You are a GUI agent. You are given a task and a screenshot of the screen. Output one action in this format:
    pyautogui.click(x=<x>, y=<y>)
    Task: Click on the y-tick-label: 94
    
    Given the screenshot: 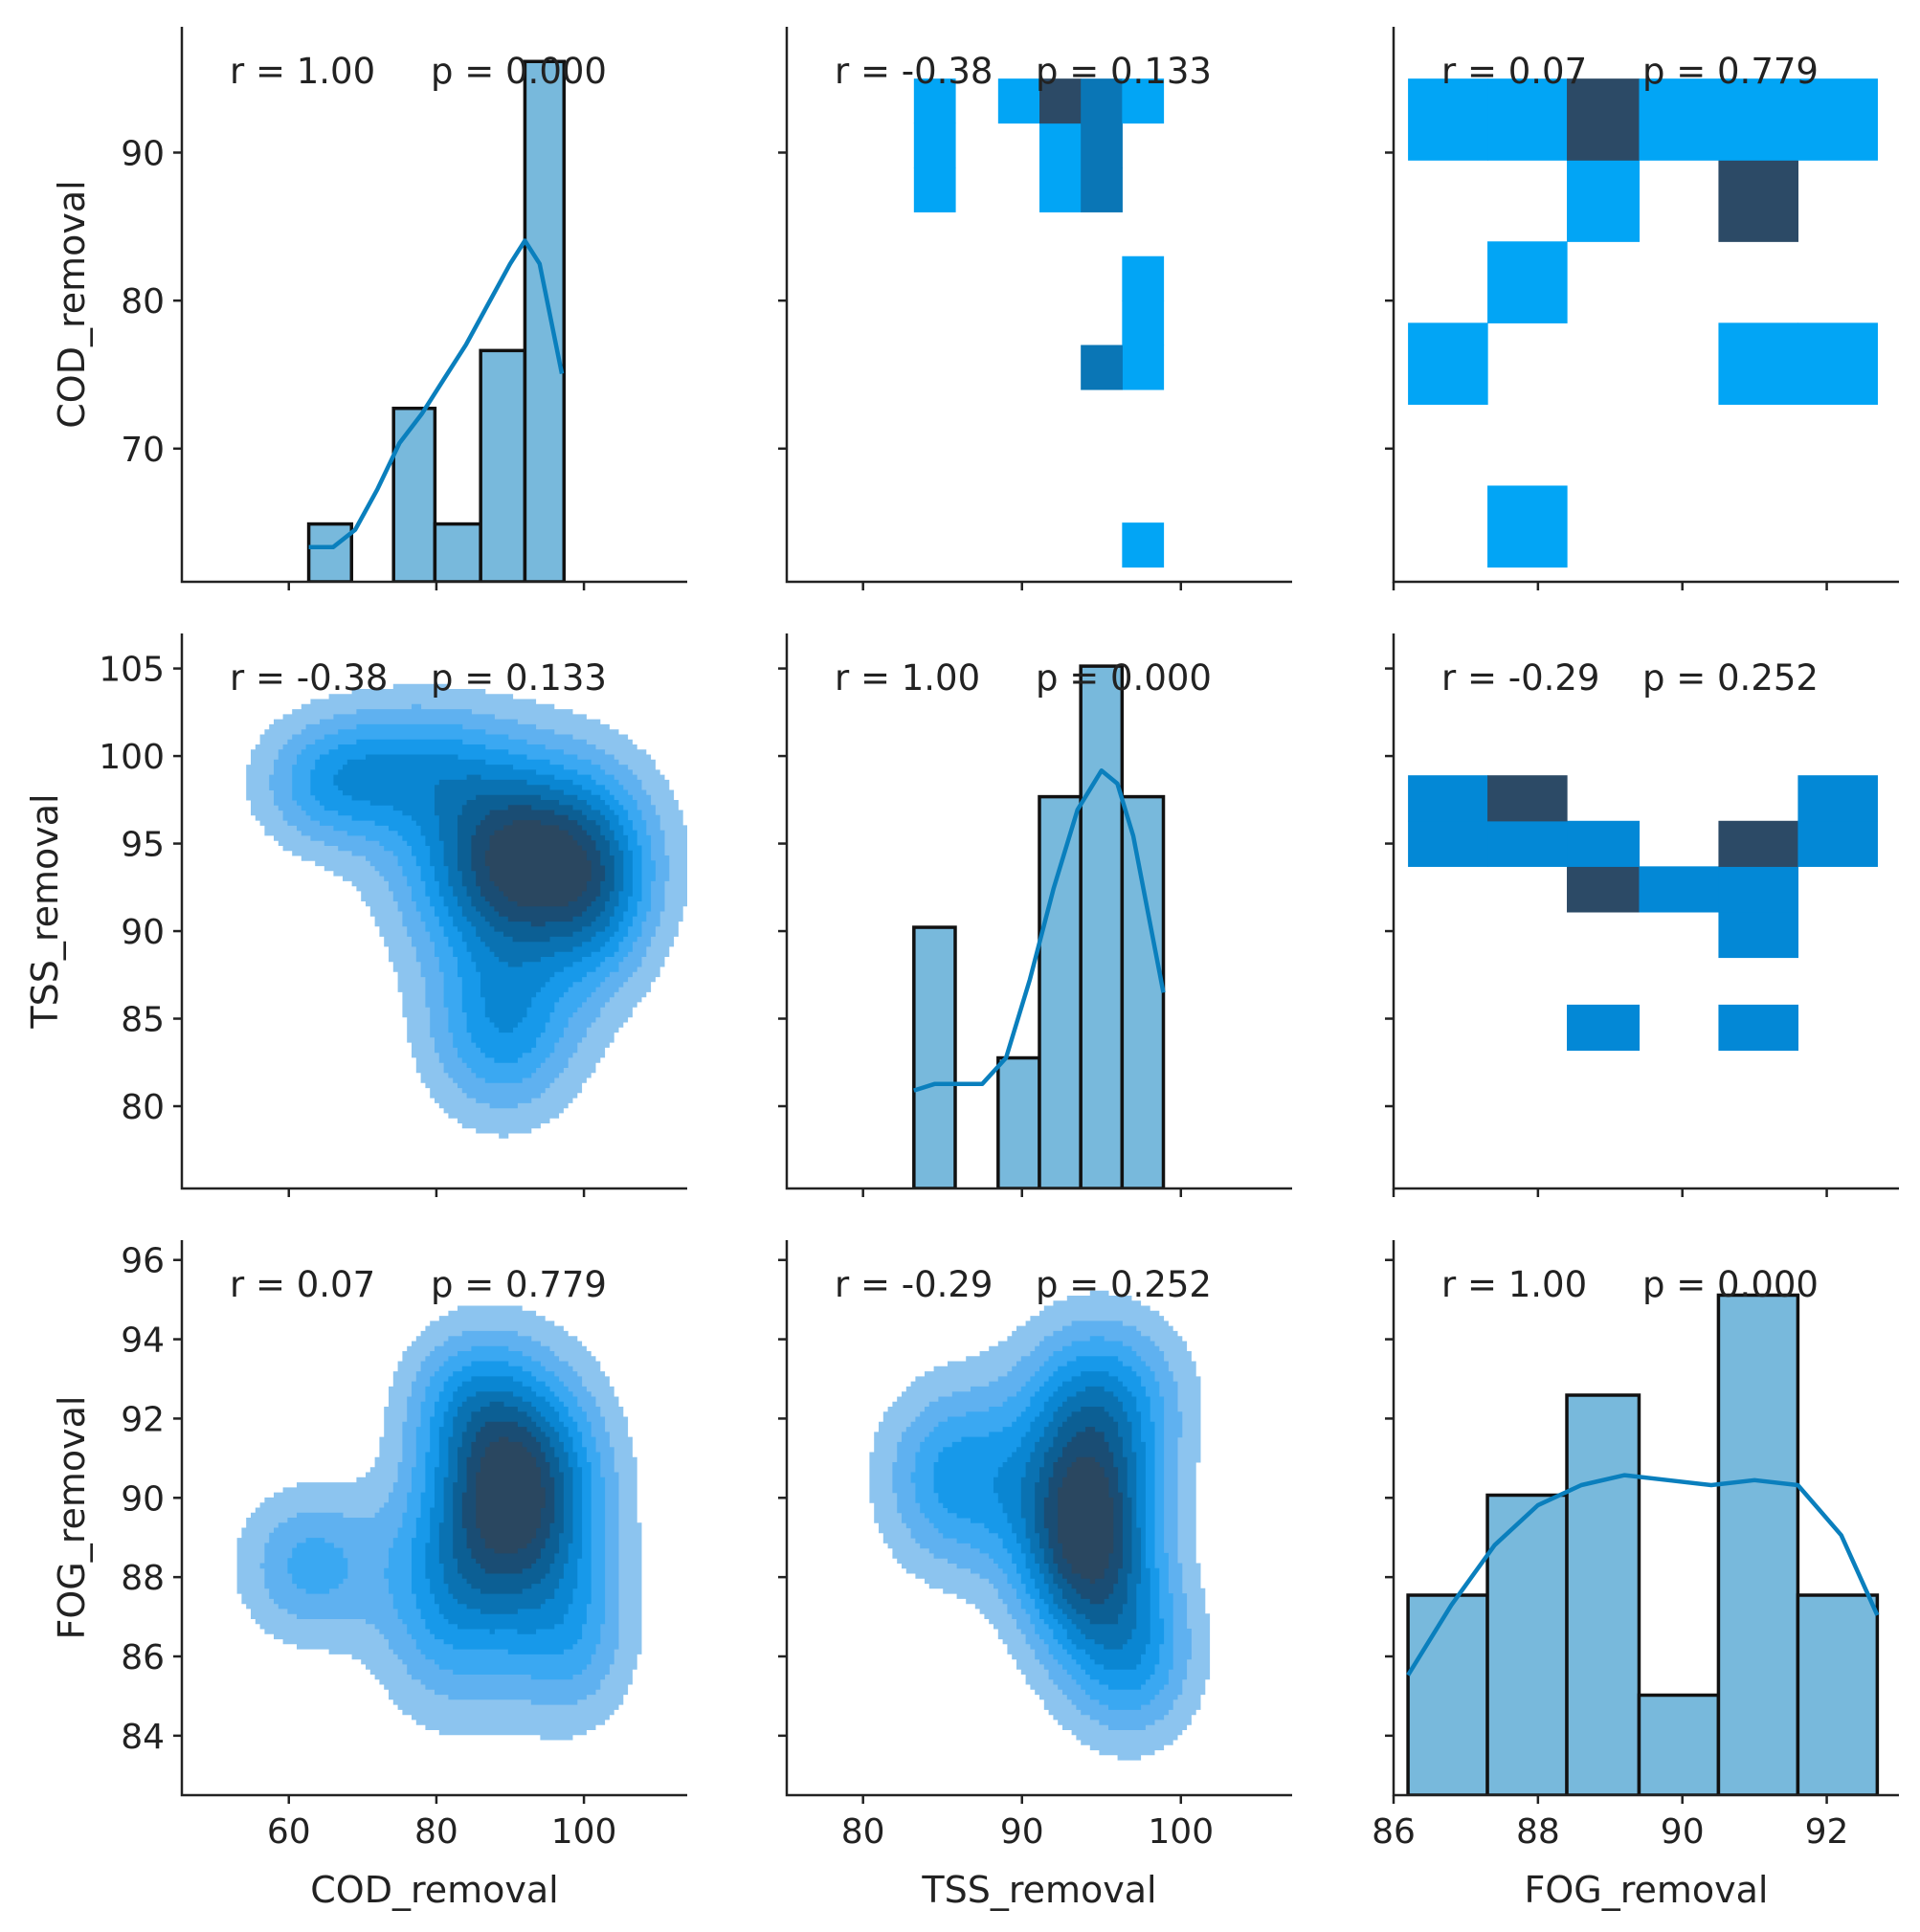 What is the action you would take?
    pyautogui.click(x=143, y=1341)
    